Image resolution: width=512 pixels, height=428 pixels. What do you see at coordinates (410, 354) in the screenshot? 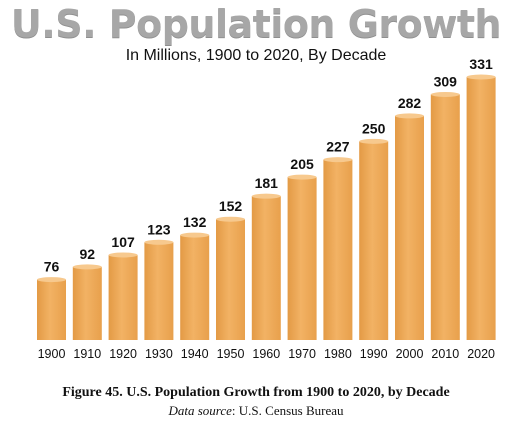
I see `tick-label-2000: 2000` at bounding box center [410, 354].